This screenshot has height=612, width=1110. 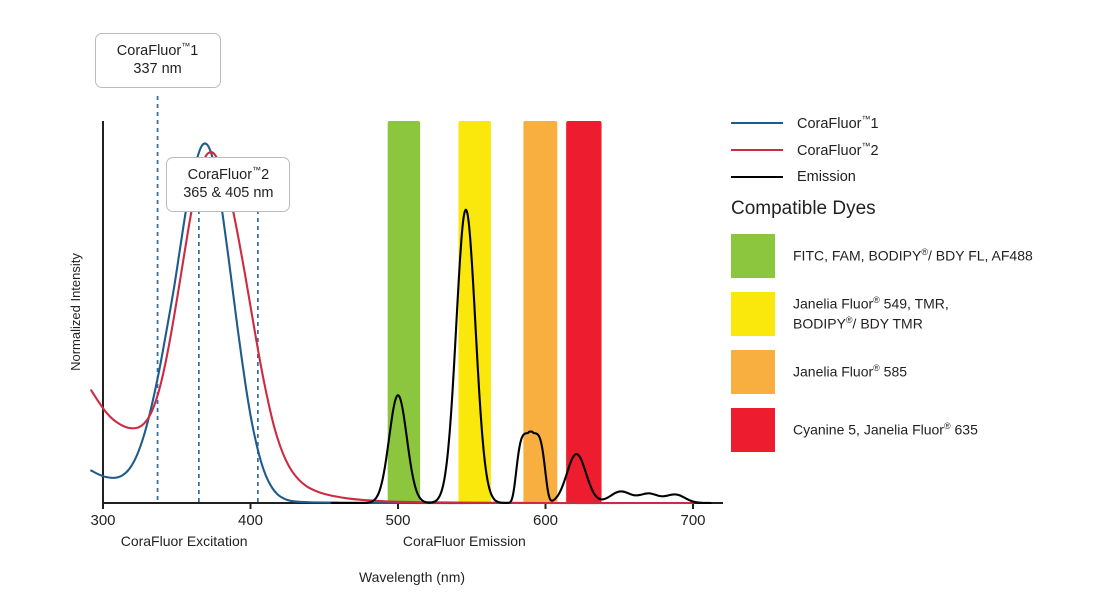 I want to click on dye-item-label: Janelia Fluor® 549, TMR, BODIPY®/ BDY TMR, so click(x=871, y=313).